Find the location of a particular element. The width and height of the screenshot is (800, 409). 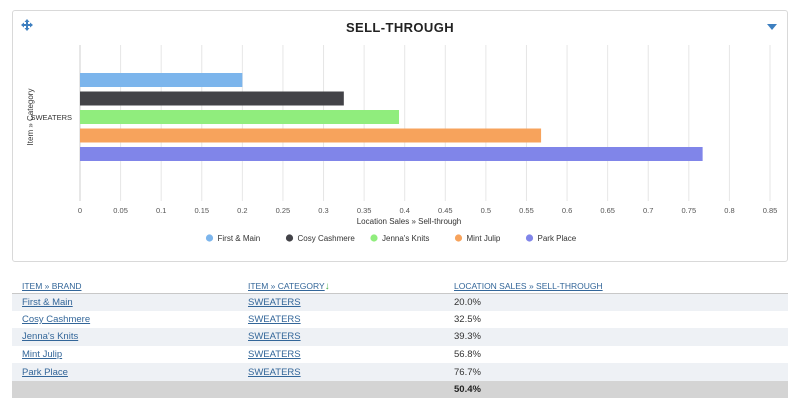

legend-label: Jenna's Knits is located at coordinates (405, 238).